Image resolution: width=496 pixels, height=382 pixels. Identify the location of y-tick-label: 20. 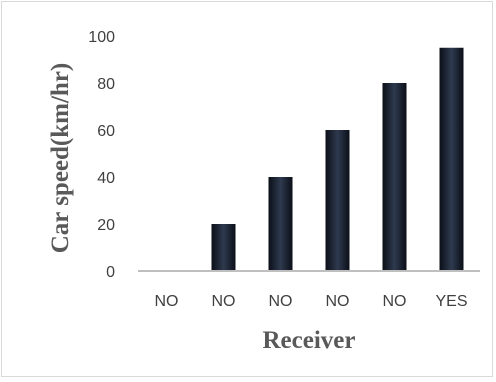
(106, 225).